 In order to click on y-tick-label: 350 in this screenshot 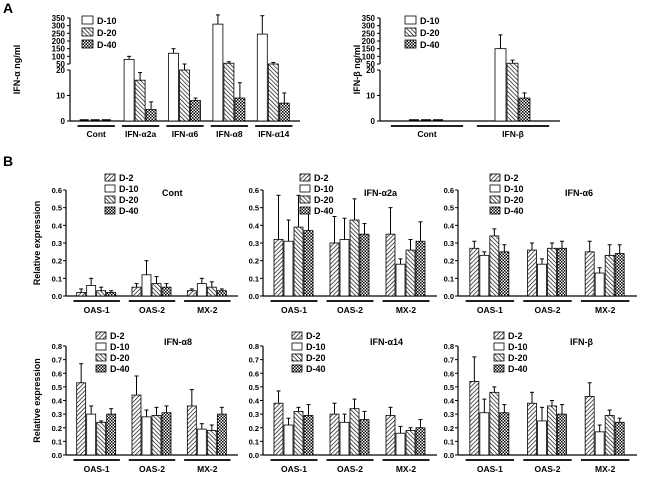, I will do `click(369, 18)`.